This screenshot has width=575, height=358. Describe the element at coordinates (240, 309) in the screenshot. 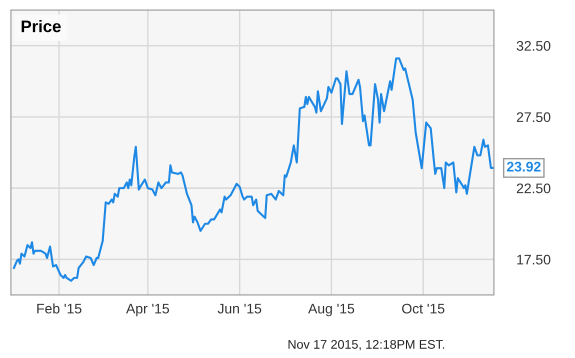

I see `x-tick-label: Jun '15` at that location.